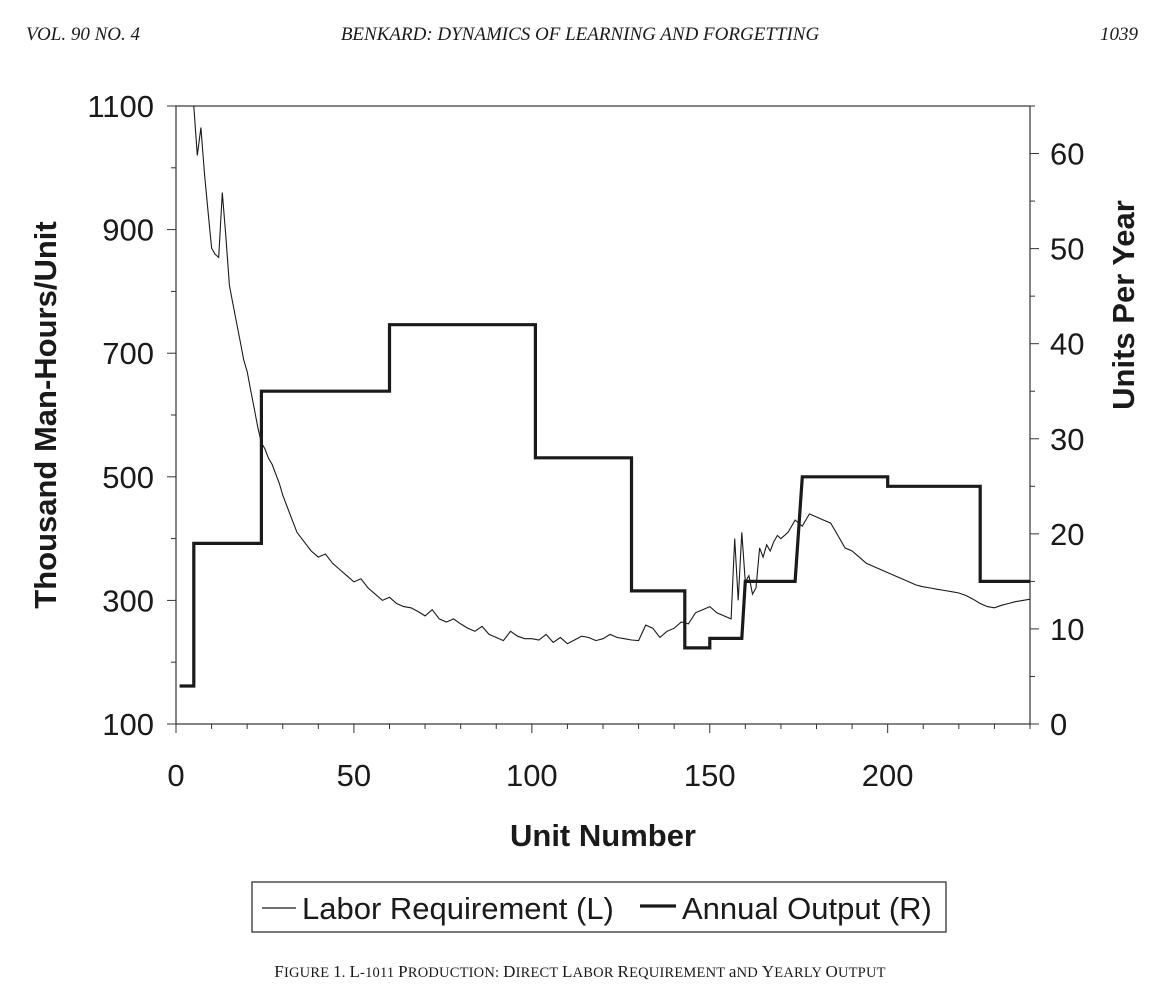 The image size is (1160, 1000). I want to click on page-number: 1039, so click(1119, 34).